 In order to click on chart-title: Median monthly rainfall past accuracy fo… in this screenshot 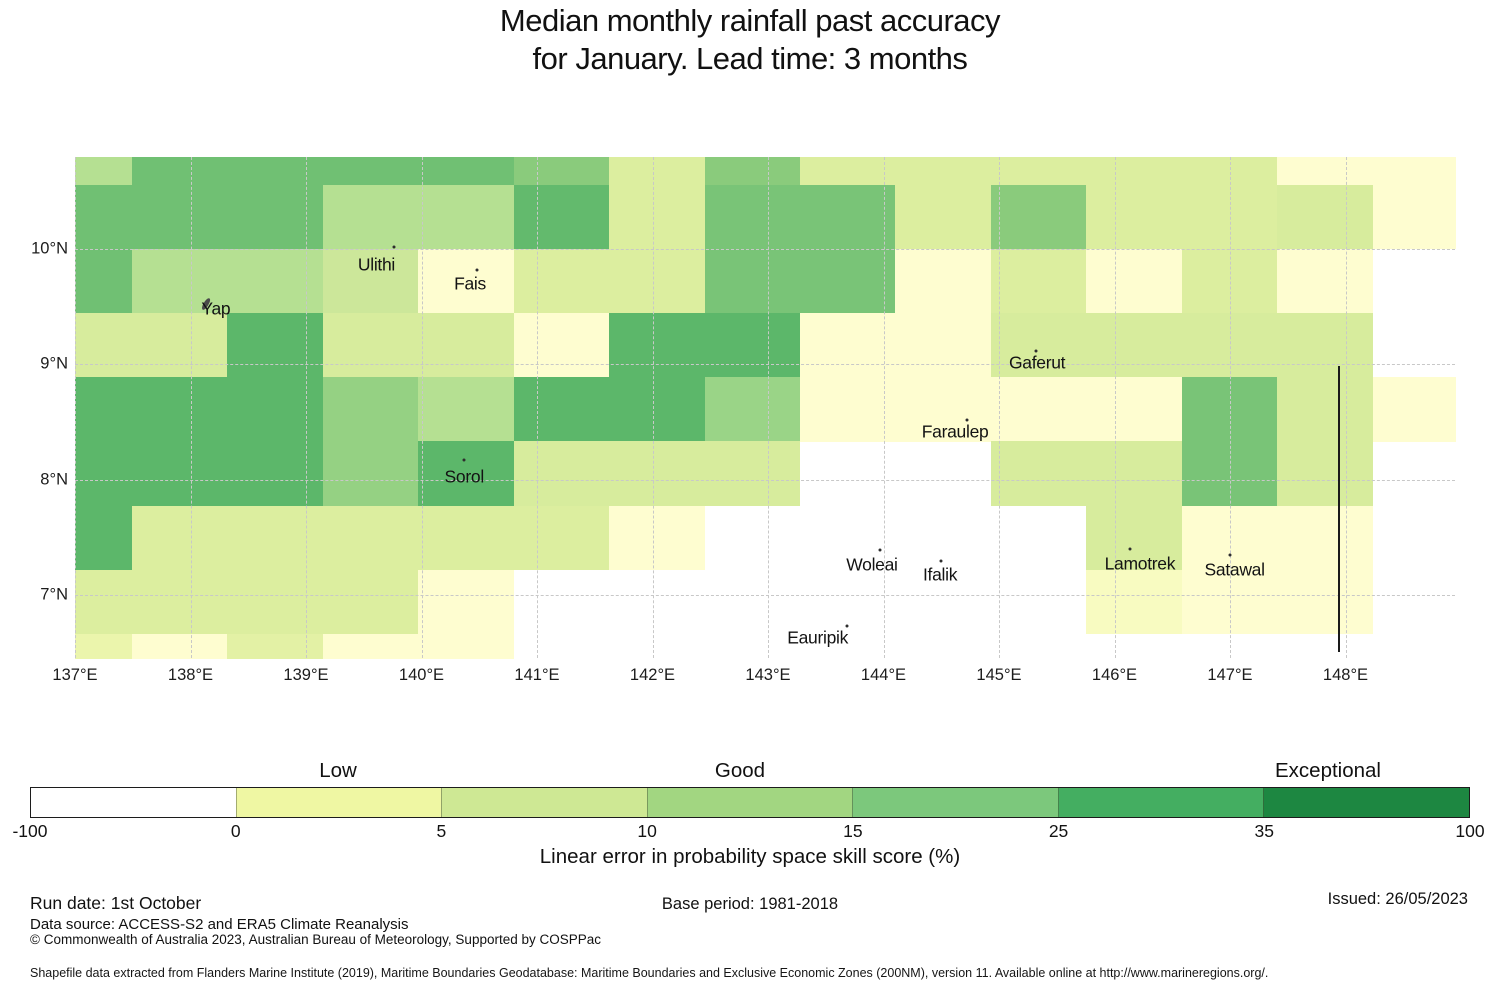, I will do `click(750, 40)`.